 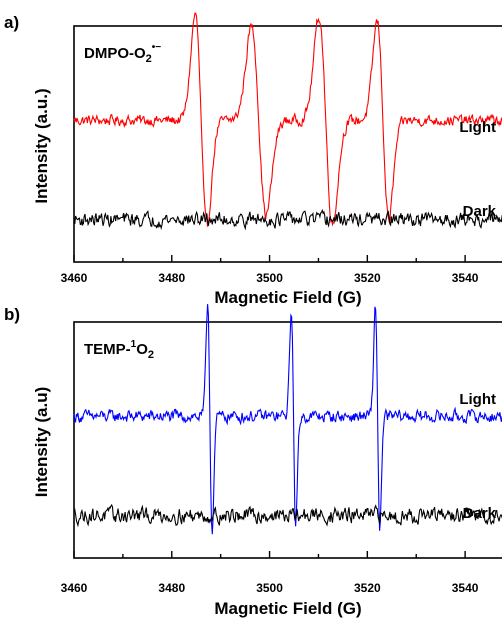 What do you see at coordinates (11, 22) in the screenshot?
I see `panel-label-a: a)` at bounding box center [11, 22].